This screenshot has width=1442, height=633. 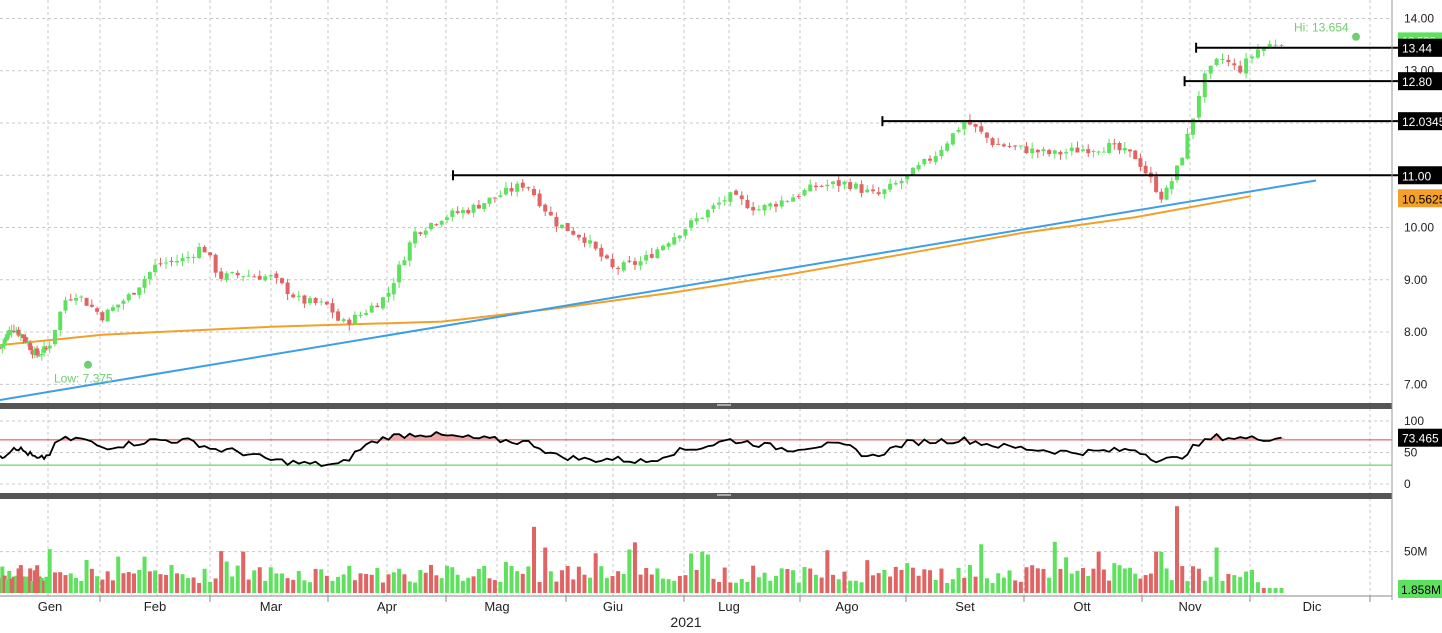 I want to click on separator-price-rsi, so click(x=696, y=406).